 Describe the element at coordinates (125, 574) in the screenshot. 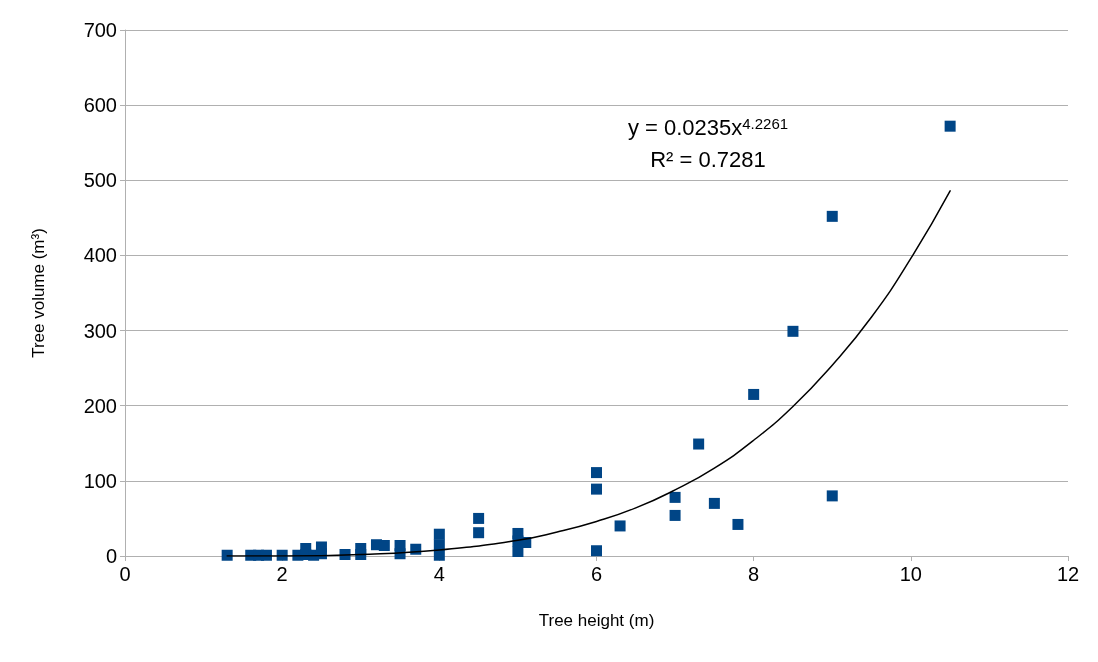

I see `x-tick-label: 0` at that location.